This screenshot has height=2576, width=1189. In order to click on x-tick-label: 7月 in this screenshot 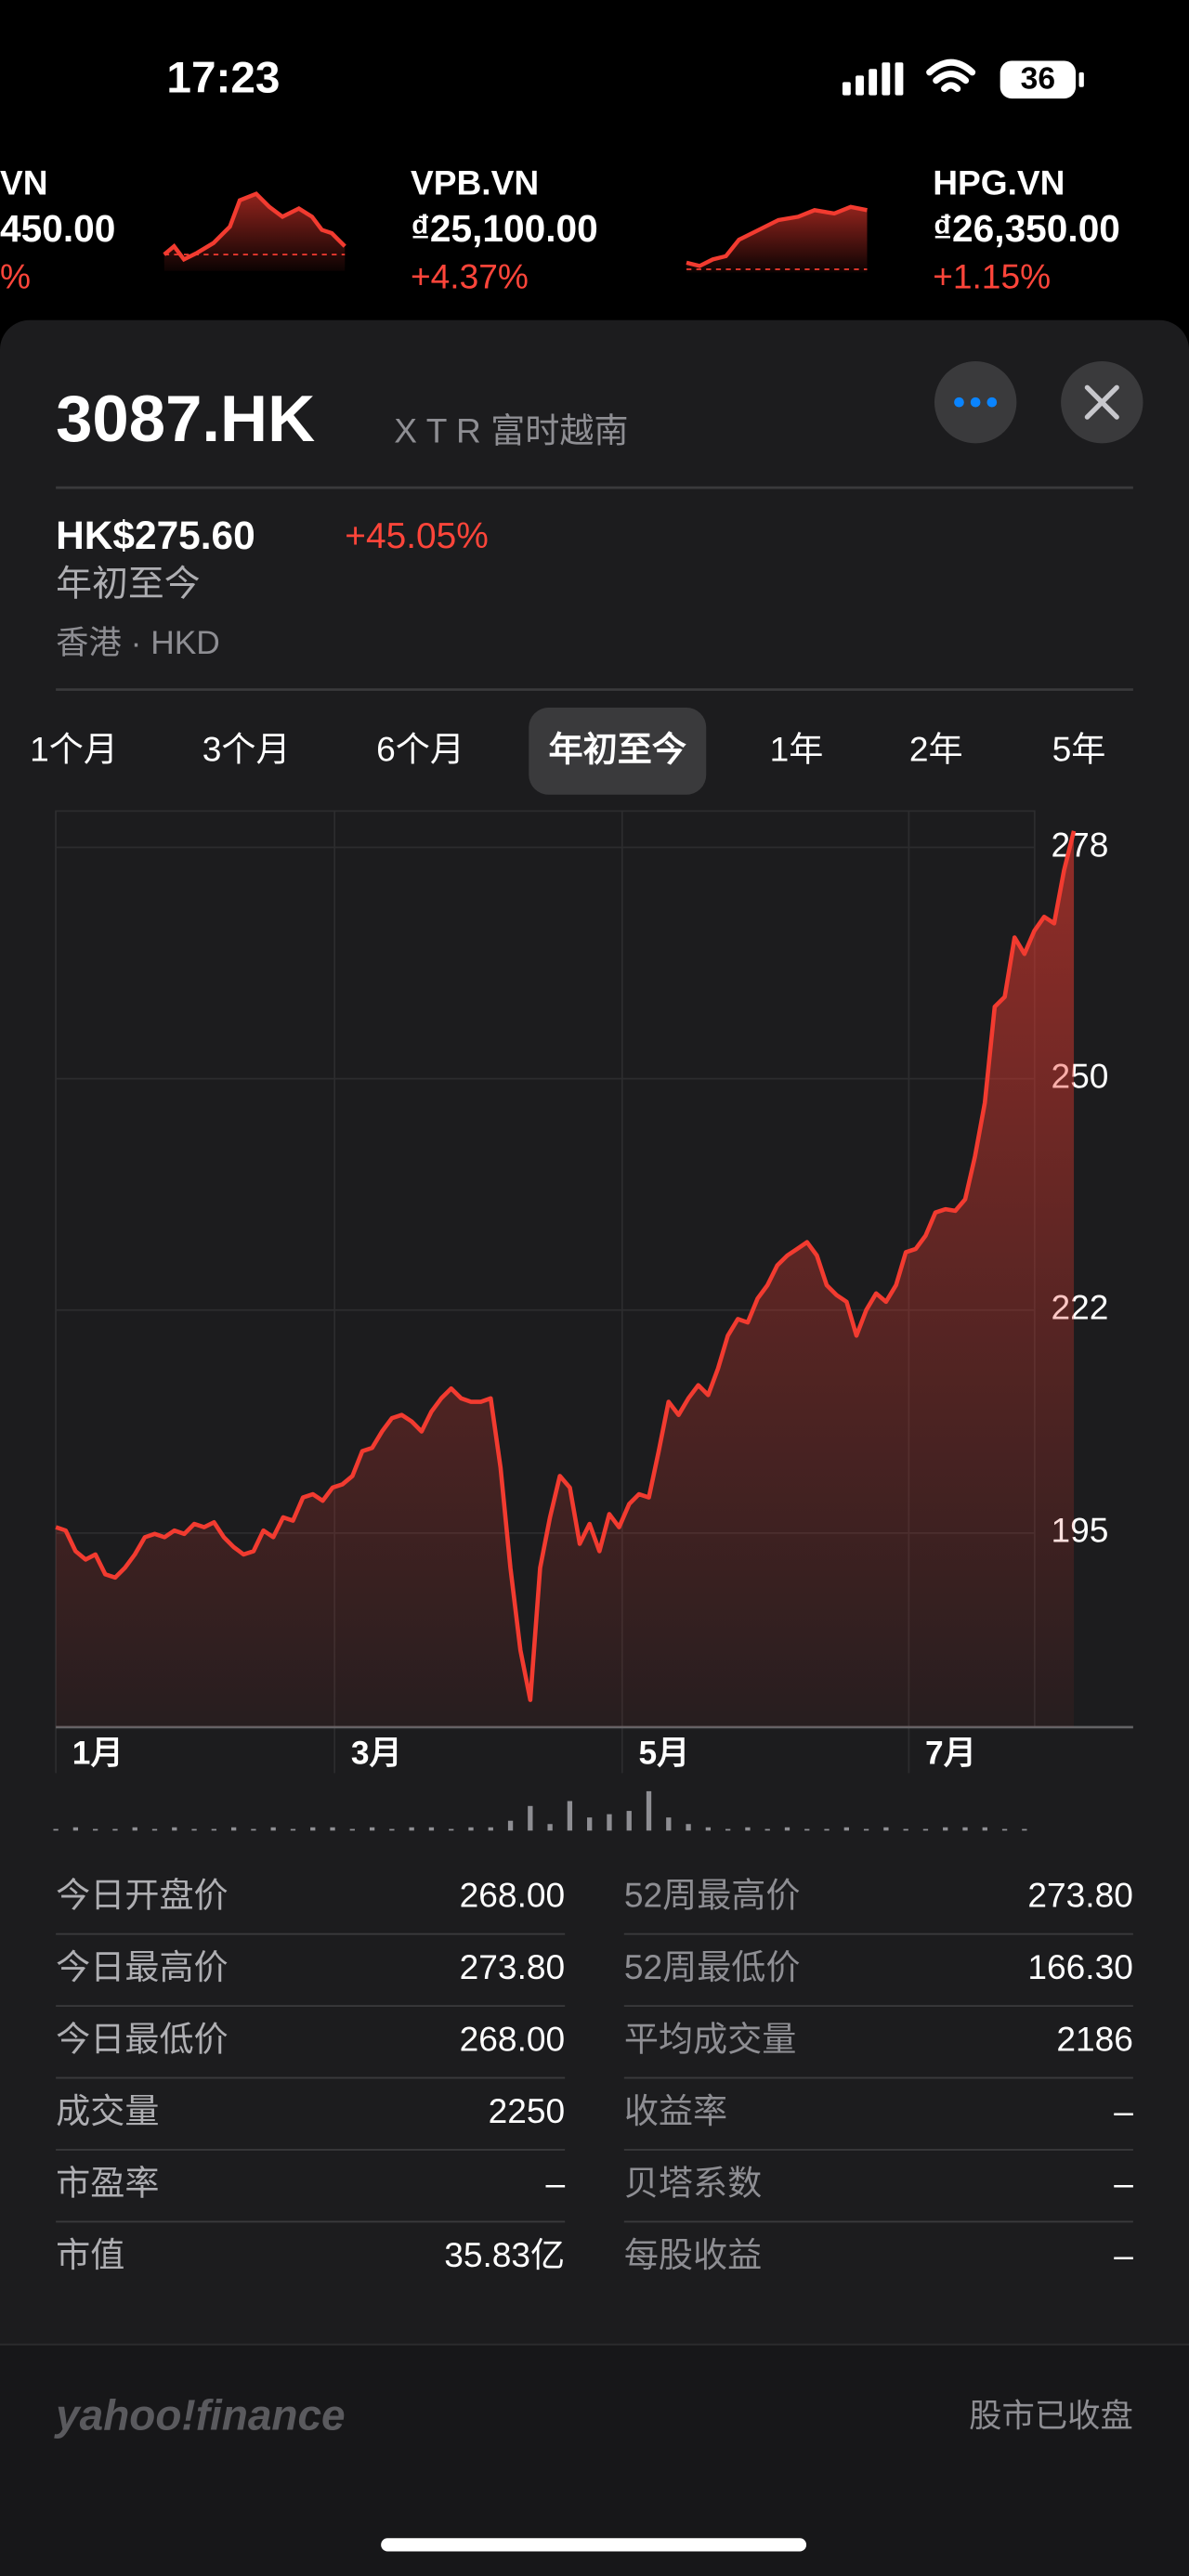, I will do `click(950, 1753)`.